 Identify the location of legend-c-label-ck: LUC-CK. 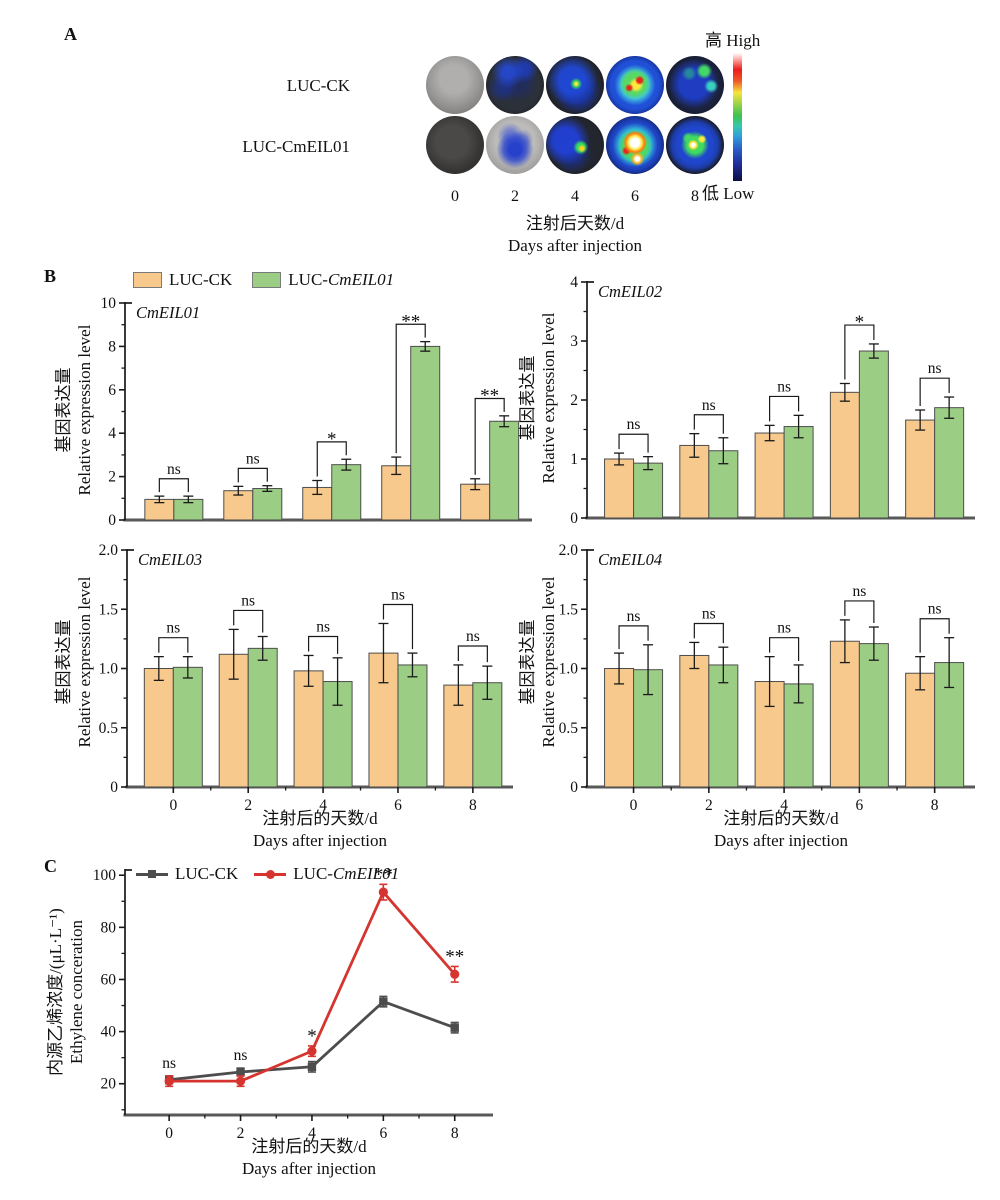
(207, 873).